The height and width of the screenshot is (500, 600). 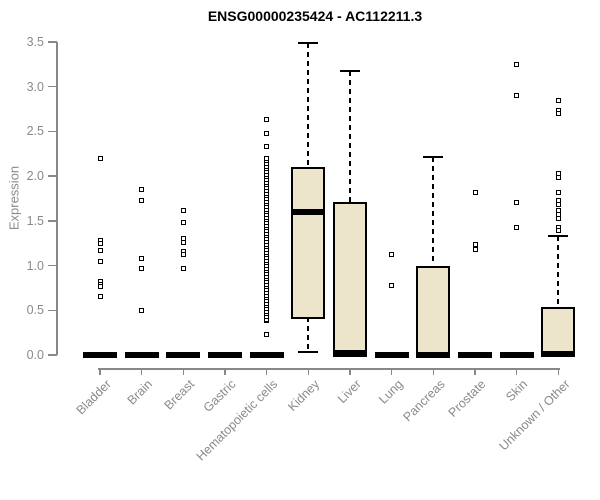 What do you see at coordinates (35, 310) in the screenshot?
I see `y-tick-label: 0.5` at bounding box center [35, 310].